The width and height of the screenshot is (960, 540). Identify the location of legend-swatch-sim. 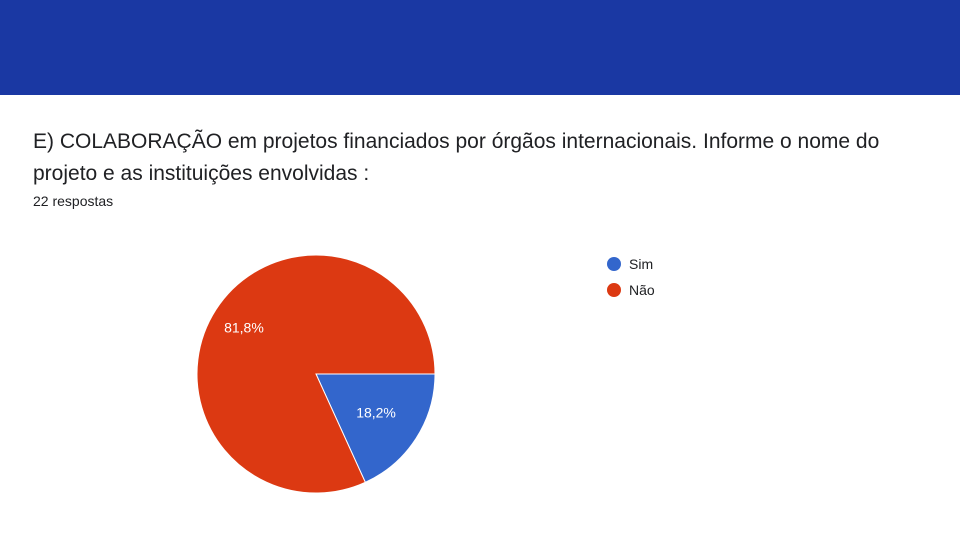
(614, 264).